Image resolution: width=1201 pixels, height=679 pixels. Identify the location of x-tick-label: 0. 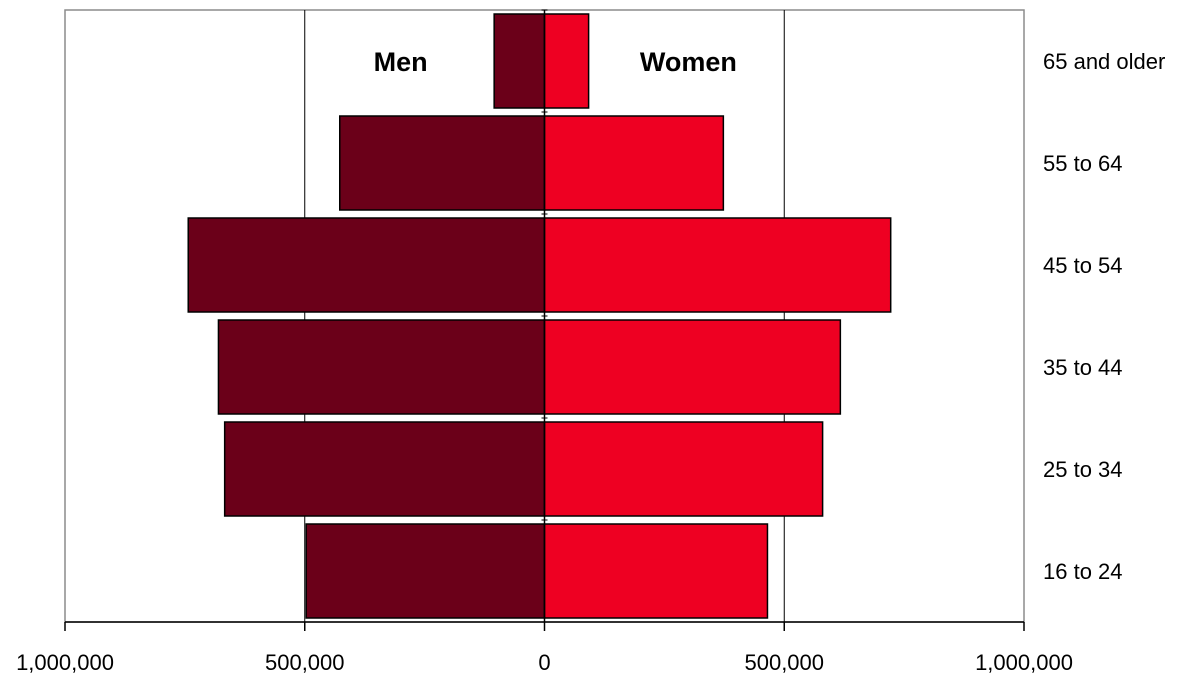
(544, 662).